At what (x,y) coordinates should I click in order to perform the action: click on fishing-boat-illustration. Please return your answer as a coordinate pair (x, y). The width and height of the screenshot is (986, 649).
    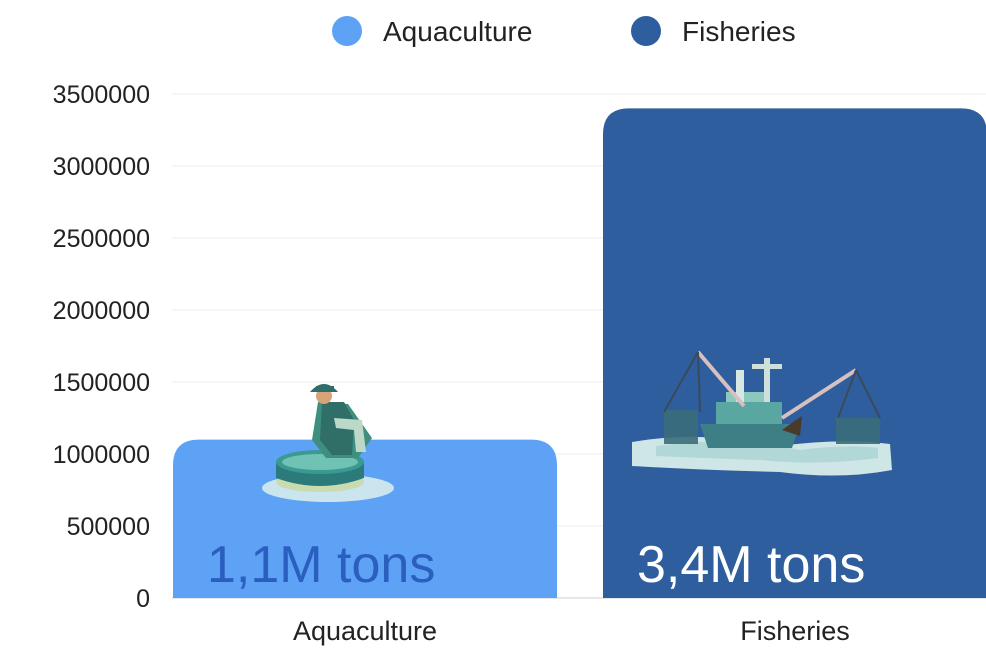
    Looking at the image, I should click on (762, 413).